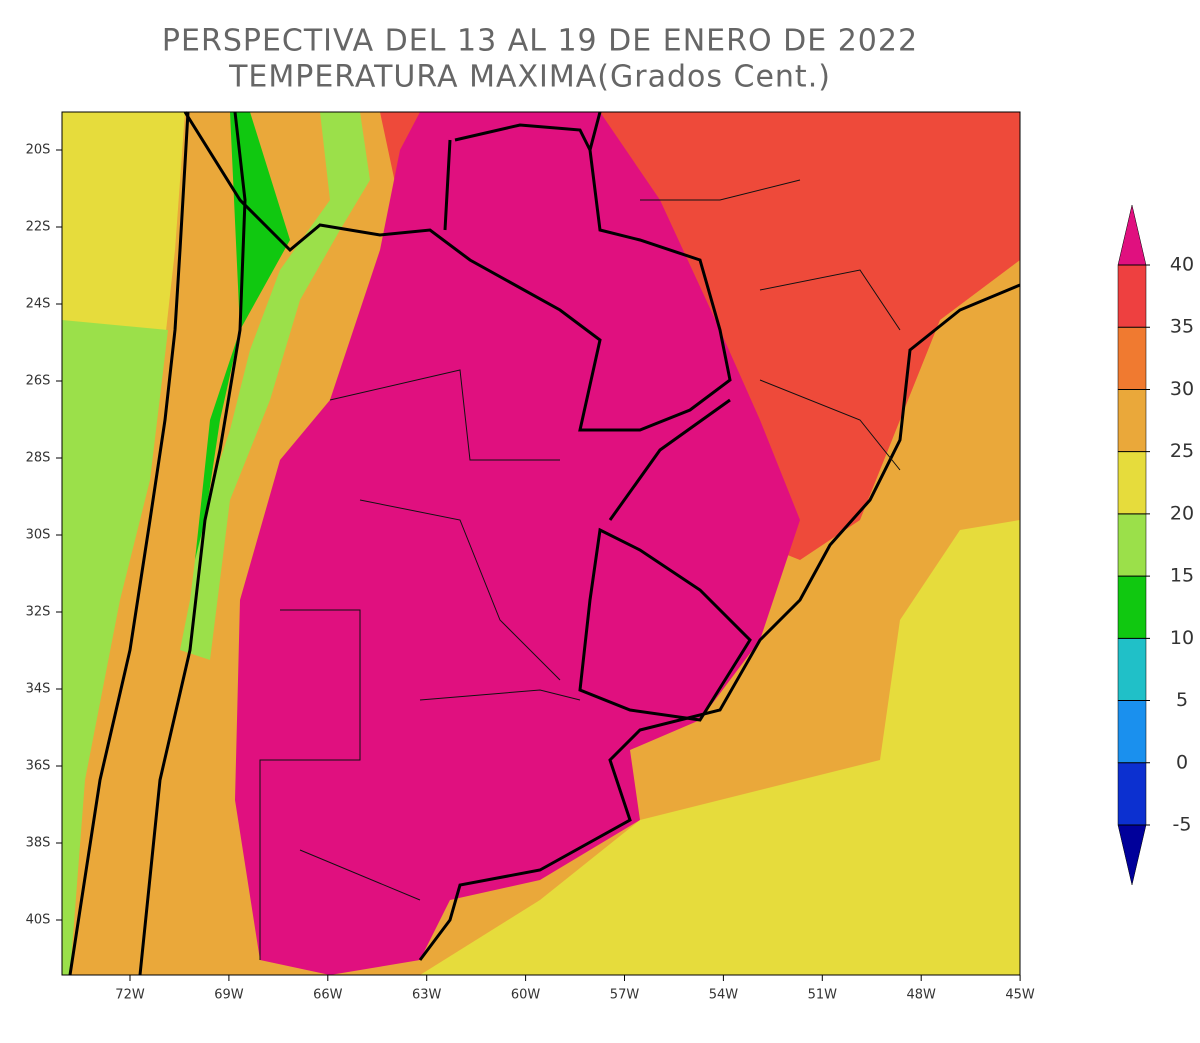 This screenshot has width=1200, height=1043. Describe the element at coordinates (1182, 638) in the screenshot. I see `colorbar-label: 10` at that location.